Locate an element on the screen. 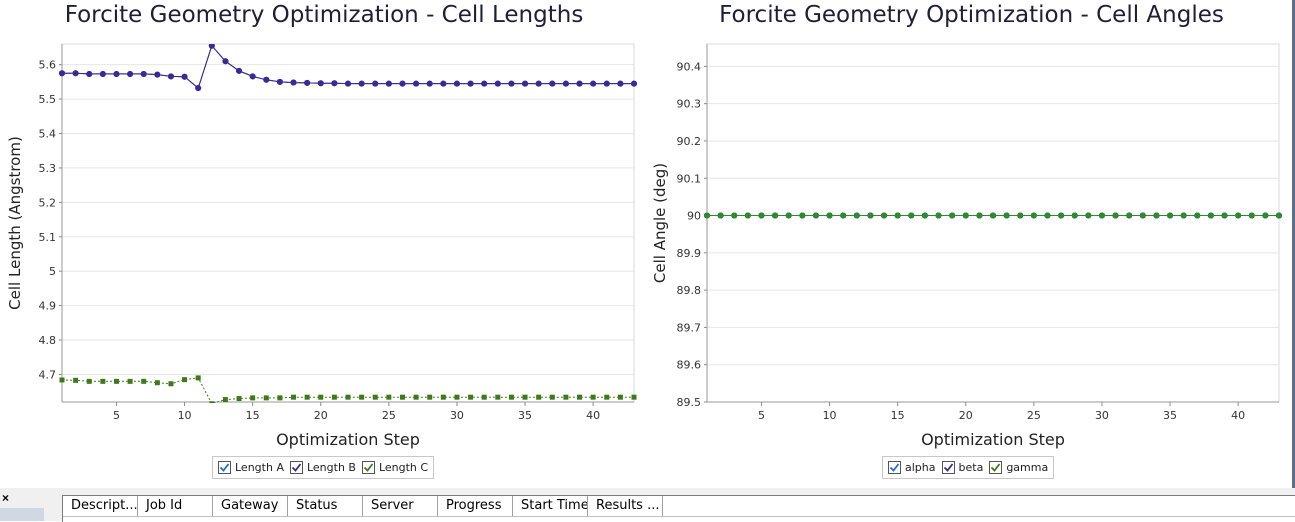  y-tick-label: 5 is located at coordinates (52, 271).